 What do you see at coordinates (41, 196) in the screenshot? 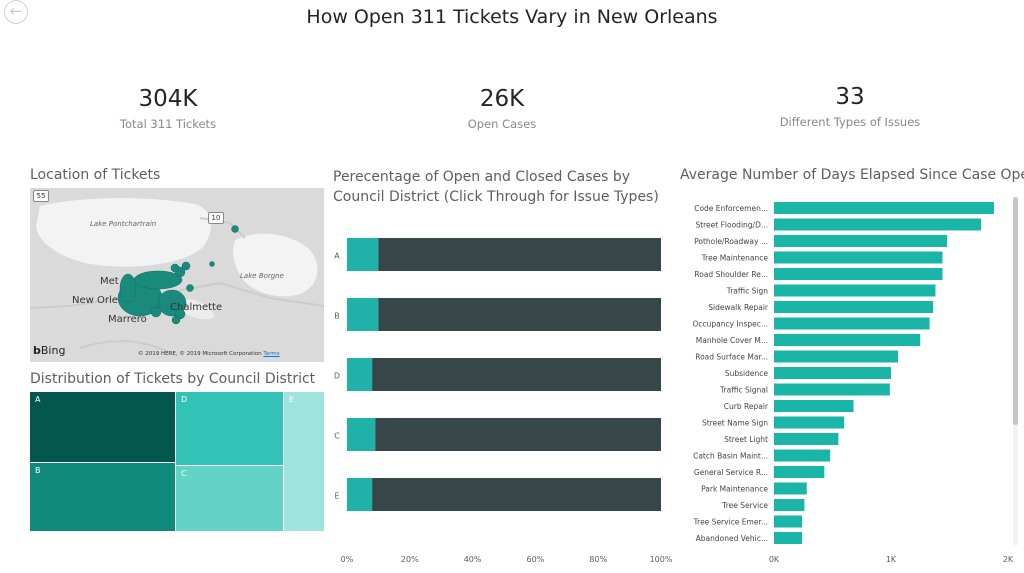
I see `highway-55-shield-icon: 55` at bounding box center [41, 196].